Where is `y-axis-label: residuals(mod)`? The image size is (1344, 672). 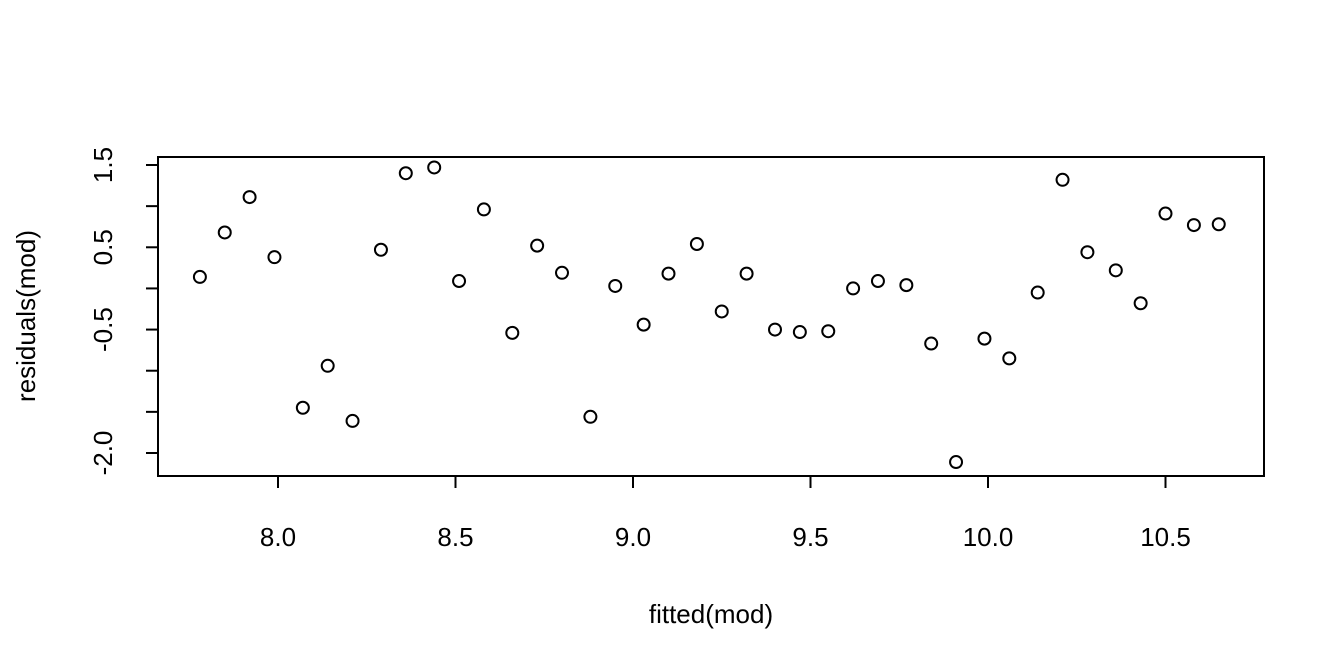
y-axis-label: residuals(mod) is located at coordinates (26, 316).